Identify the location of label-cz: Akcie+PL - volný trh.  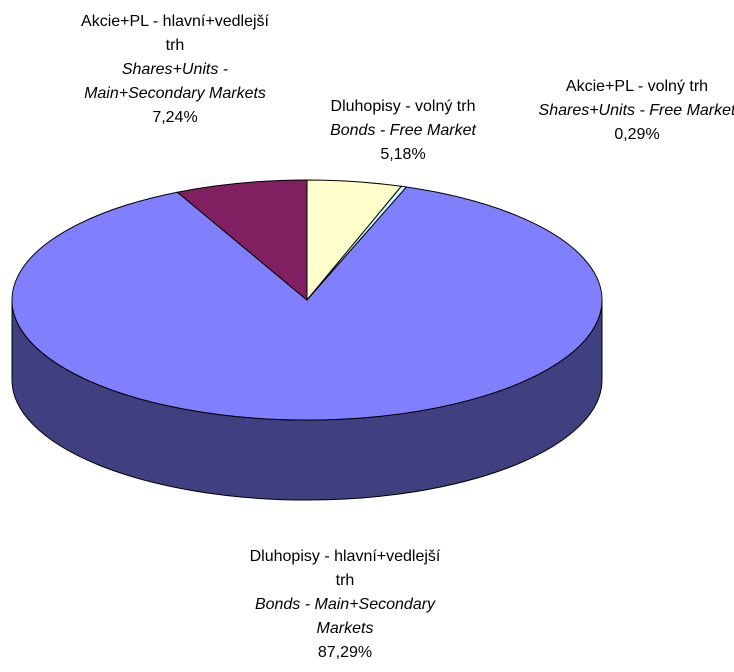
(637, 86).